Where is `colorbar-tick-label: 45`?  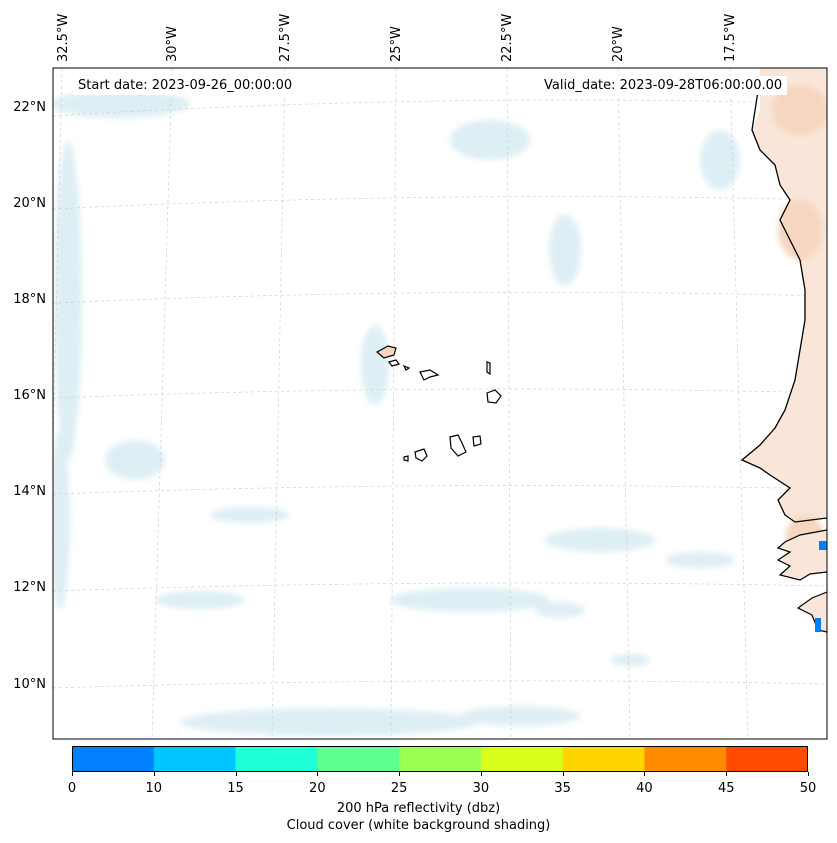 colorbar-tick-label: 45 is located at coordinates (726, 788).